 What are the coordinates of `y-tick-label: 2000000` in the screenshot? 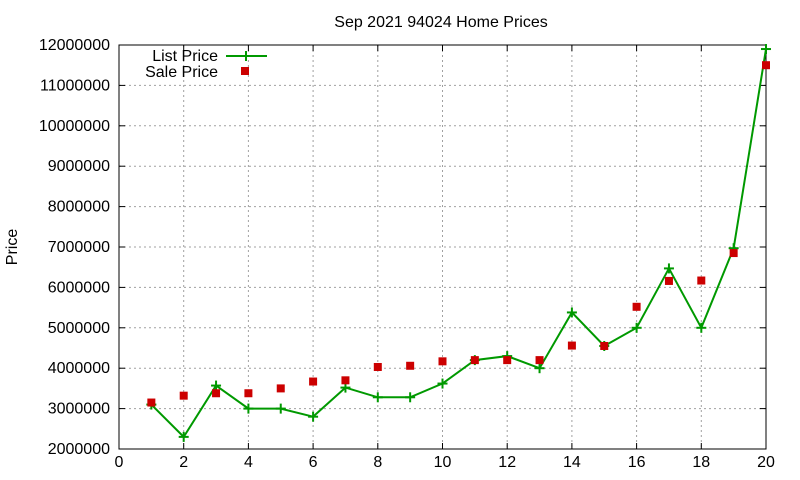 It's located at (79, 449).